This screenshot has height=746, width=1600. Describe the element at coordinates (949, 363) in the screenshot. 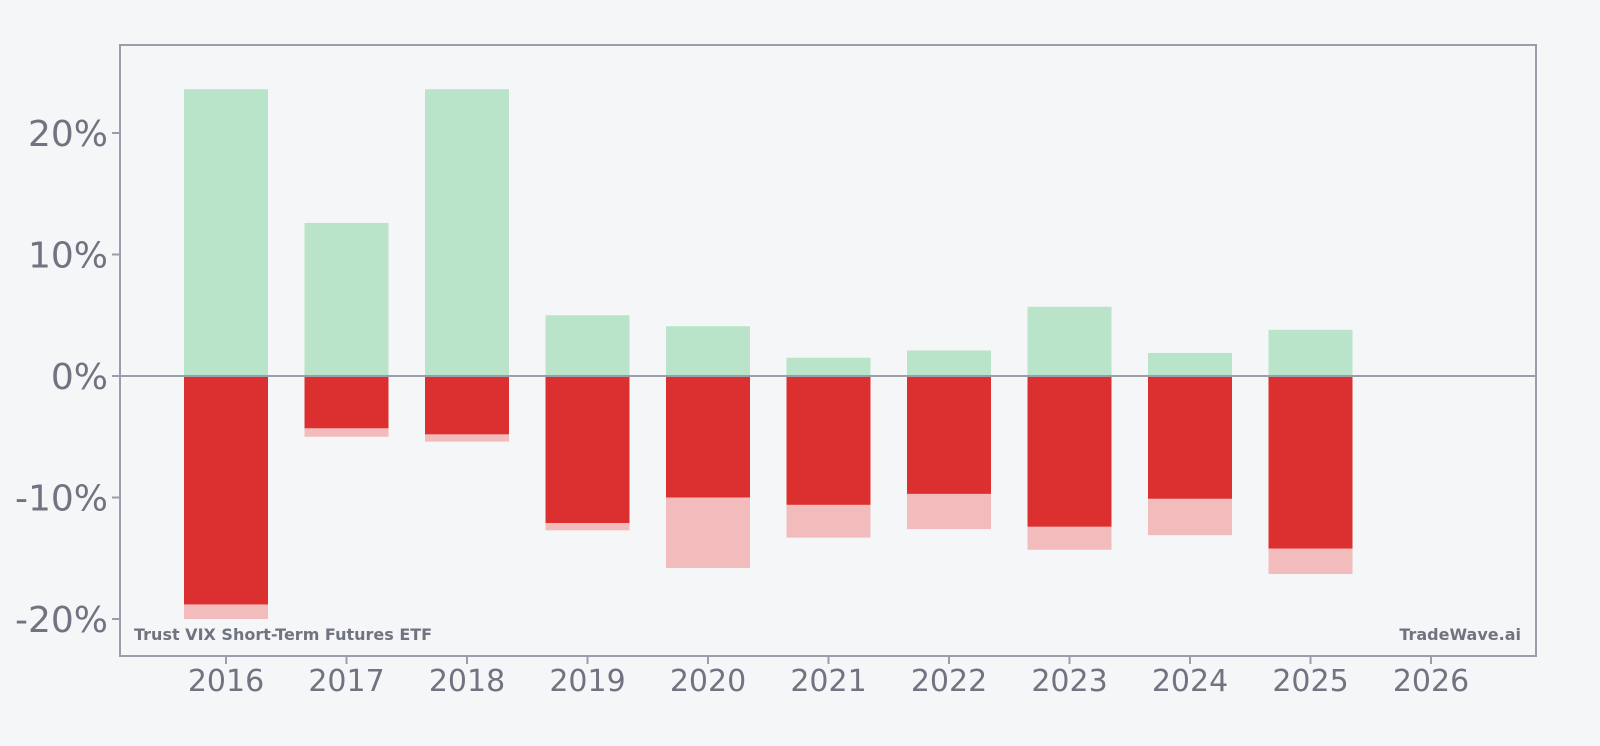

I see `bar-gain-2022` at that location.